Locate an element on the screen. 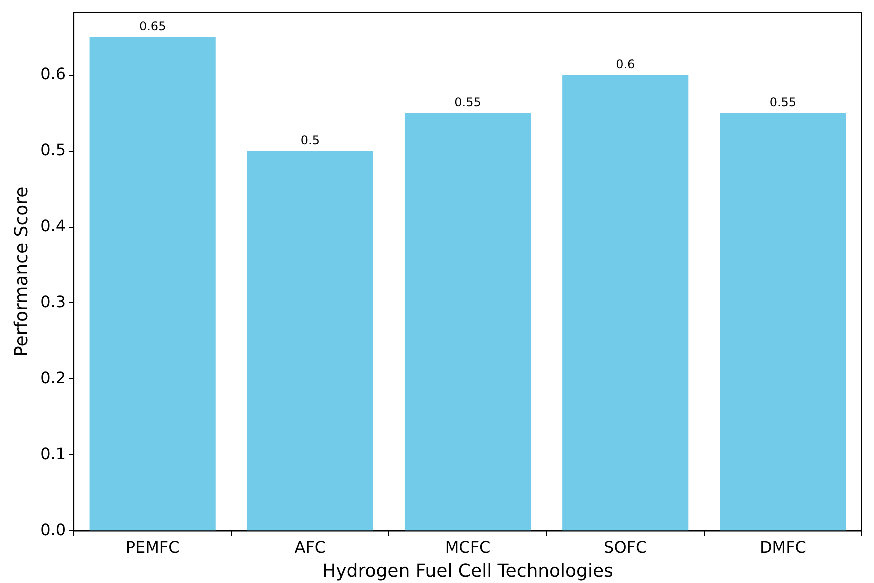 This screenshot has width=874, height=583. data-label: 0.65 is located at coordinates (152, 26).